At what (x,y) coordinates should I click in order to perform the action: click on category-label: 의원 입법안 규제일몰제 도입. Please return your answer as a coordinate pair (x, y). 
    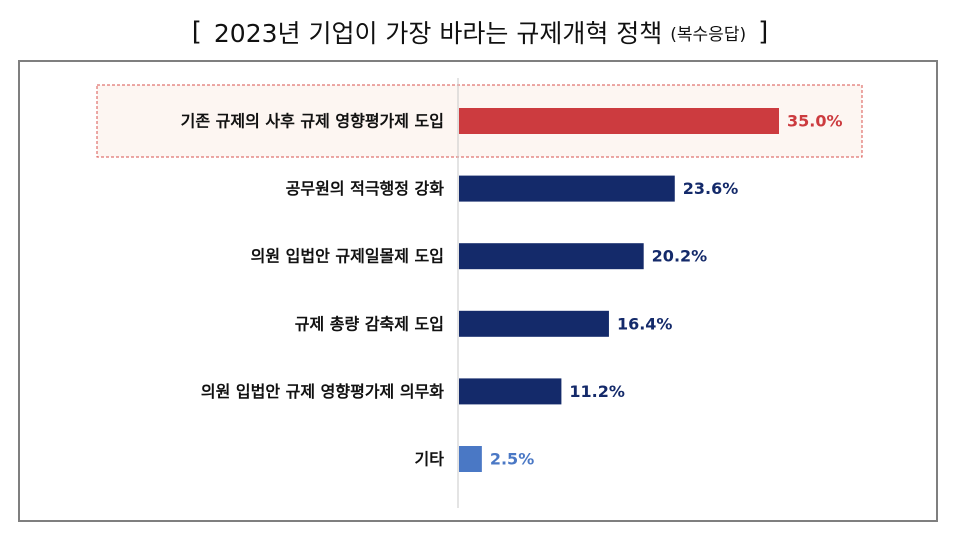
    Looking at the image, I should click on (347, 256).